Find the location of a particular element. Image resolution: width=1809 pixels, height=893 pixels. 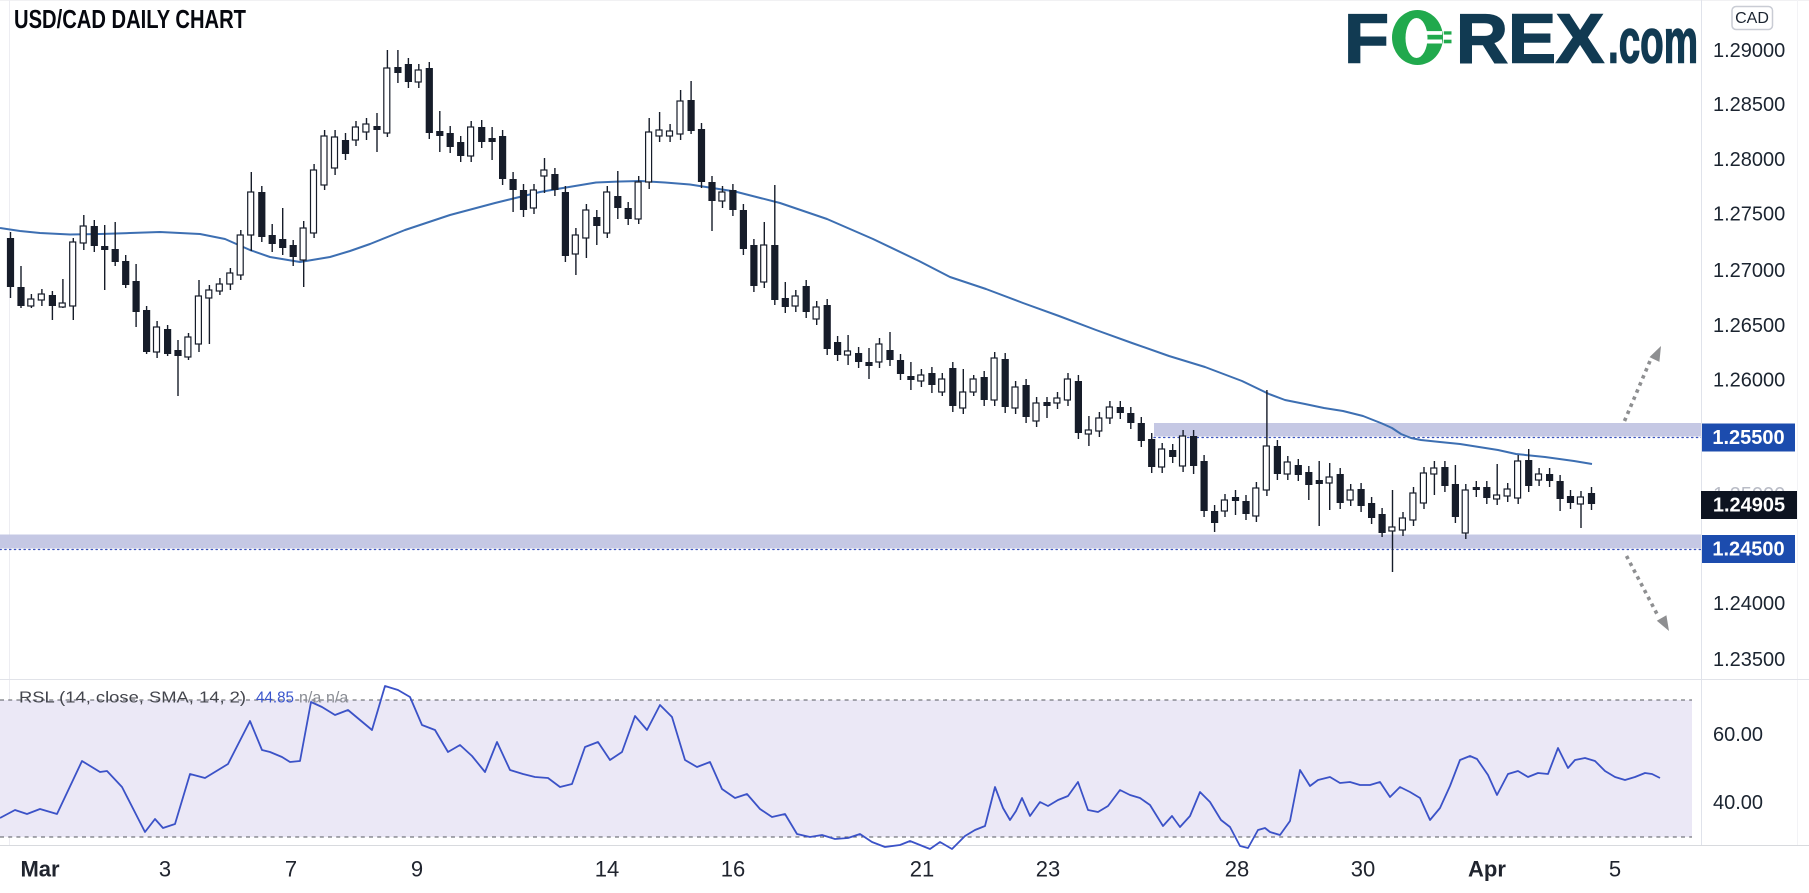

svg-text: 1.24000 is located at coordinates (1749, 604).